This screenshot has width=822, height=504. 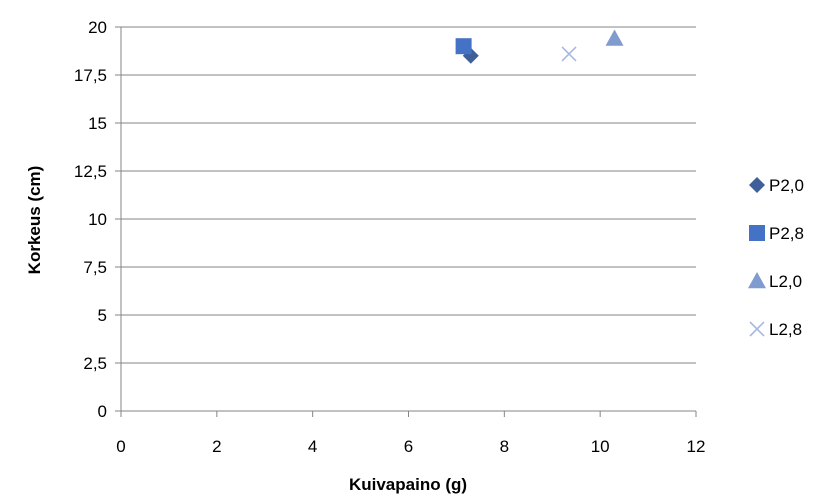 What do you see at coordinates (786, 233) in the screenshot?
I see `legend-label: P2,8` at bounding box center [786, 233].